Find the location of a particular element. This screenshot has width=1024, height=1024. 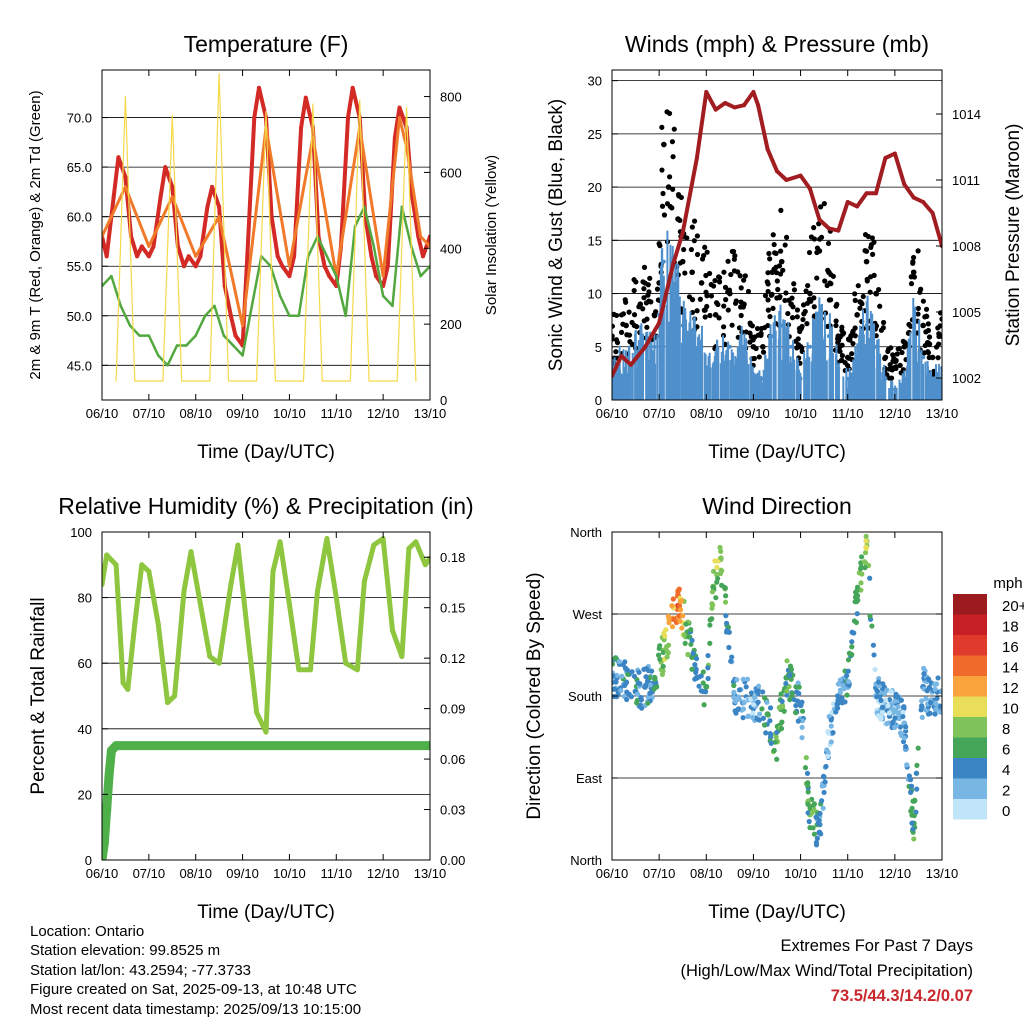

speed-legend-label: 12 is located at coordinates (1010, 688).